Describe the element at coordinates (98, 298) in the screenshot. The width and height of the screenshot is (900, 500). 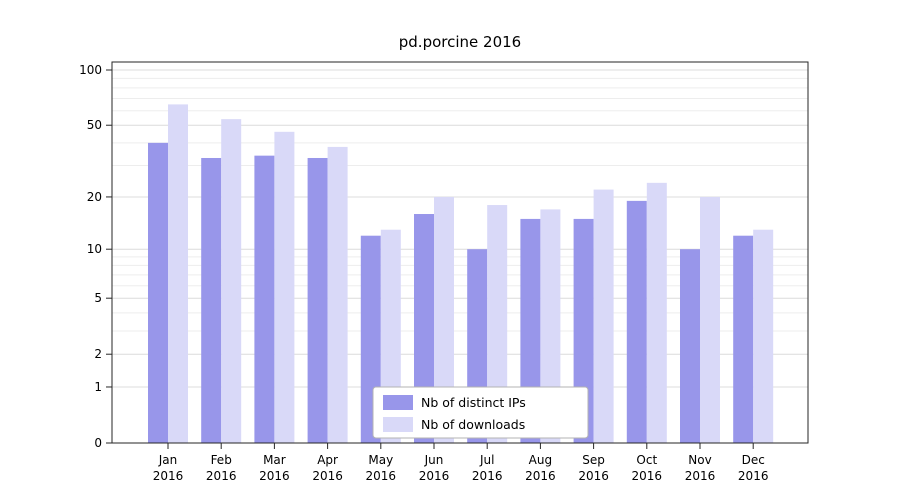
I see `y-tick-label: 5` at that location.